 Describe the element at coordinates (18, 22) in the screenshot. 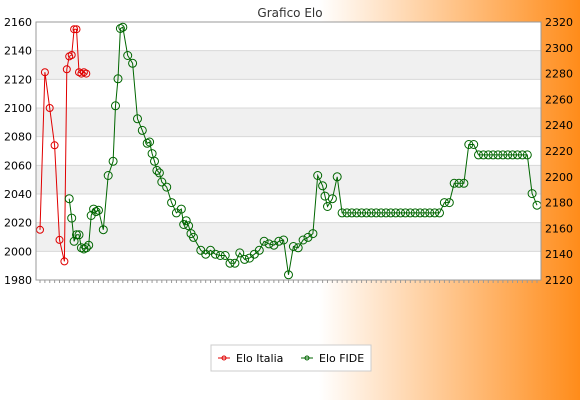

I see `left-y-tick-label: 2160` at that location.